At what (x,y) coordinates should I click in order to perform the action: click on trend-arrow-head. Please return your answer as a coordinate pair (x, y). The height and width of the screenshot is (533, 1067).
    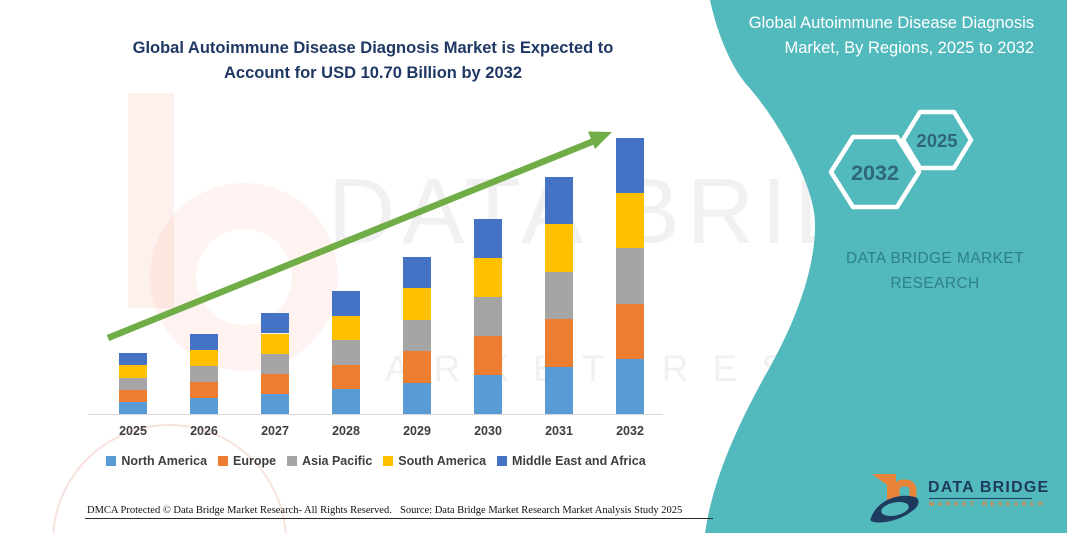
    Looking at the image, I should click on (600, 140).